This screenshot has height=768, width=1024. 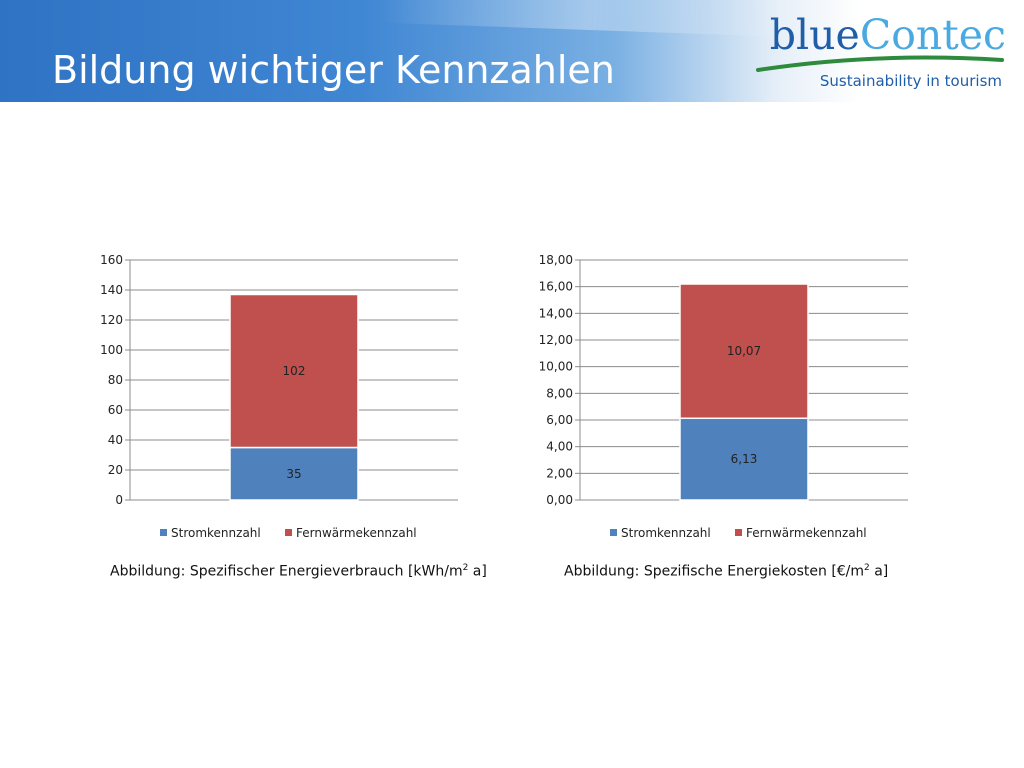 I want to click on caption-left-suffix: a], so click(x=477, y=571).